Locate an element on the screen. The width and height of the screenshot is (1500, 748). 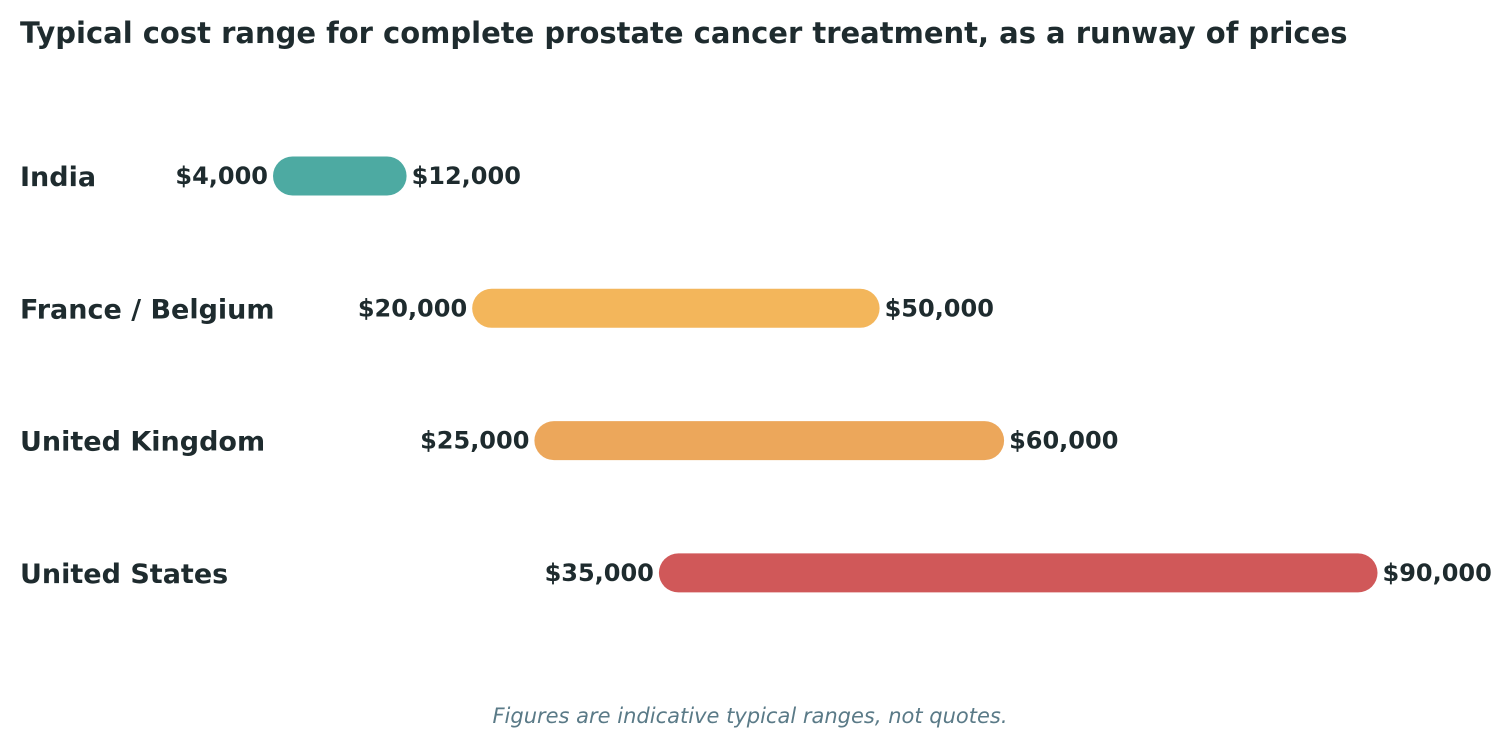
low-value-label: $20,000 is located at coordinates (412, 308).